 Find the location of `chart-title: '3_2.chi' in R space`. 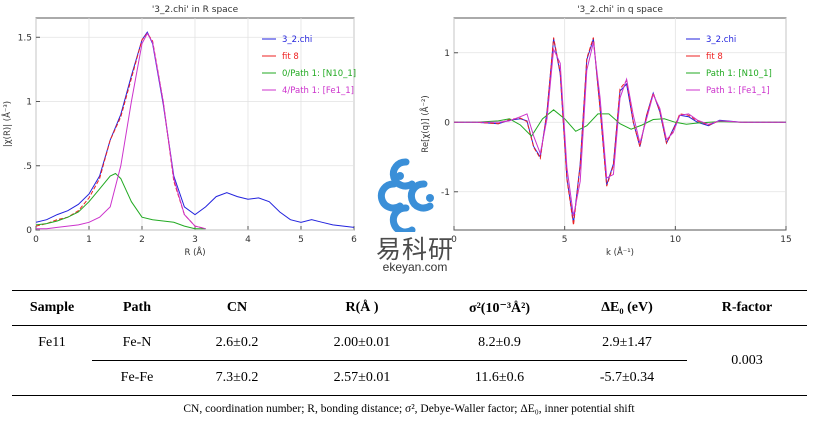

chart-title: '3_2.chi' in R space is located at coordinates (195, 10).